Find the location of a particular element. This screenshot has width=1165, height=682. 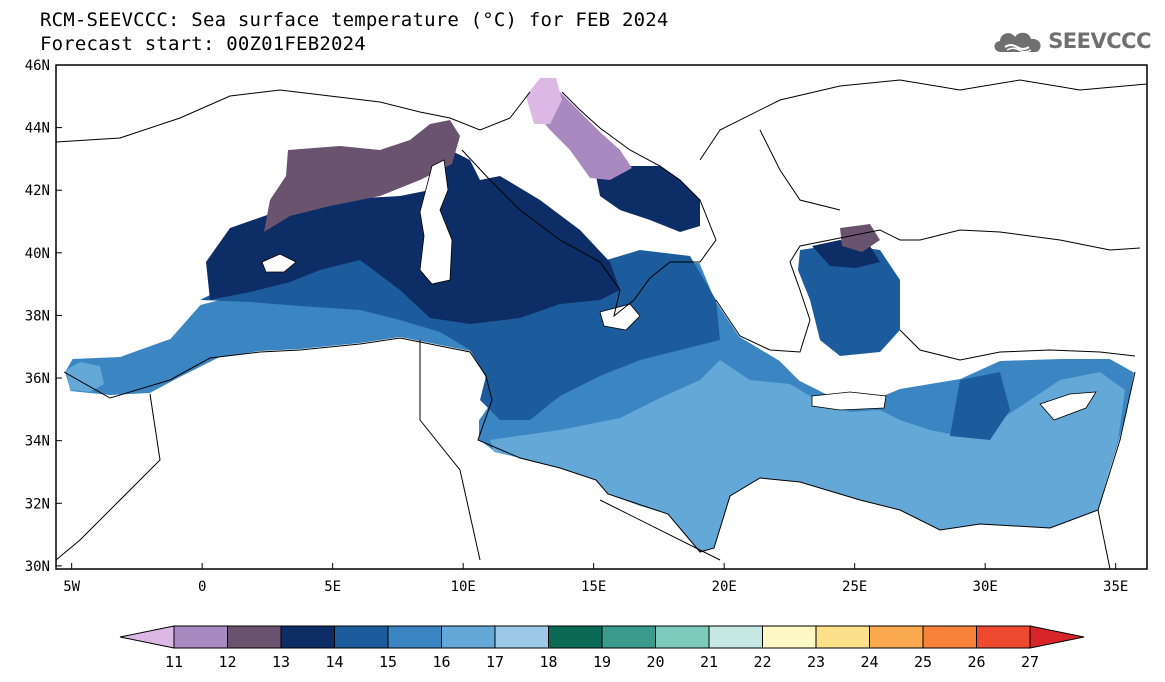

colorbar-label: 23 is located at coordinates (816, 662).